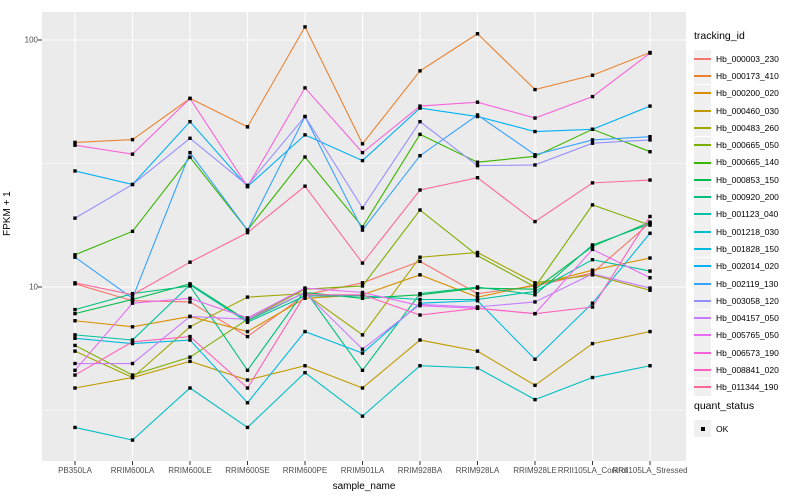  Describe the element at coordinates (747, 145) in the screenshot. I see `legend-entry-label: Hb_000665_050` at that location.